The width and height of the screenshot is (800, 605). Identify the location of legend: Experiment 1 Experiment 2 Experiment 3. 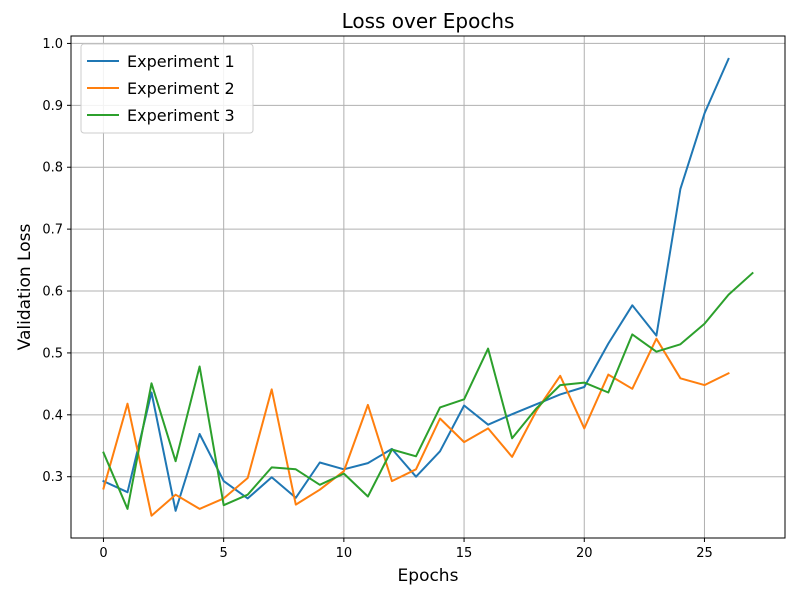
(167, 88).